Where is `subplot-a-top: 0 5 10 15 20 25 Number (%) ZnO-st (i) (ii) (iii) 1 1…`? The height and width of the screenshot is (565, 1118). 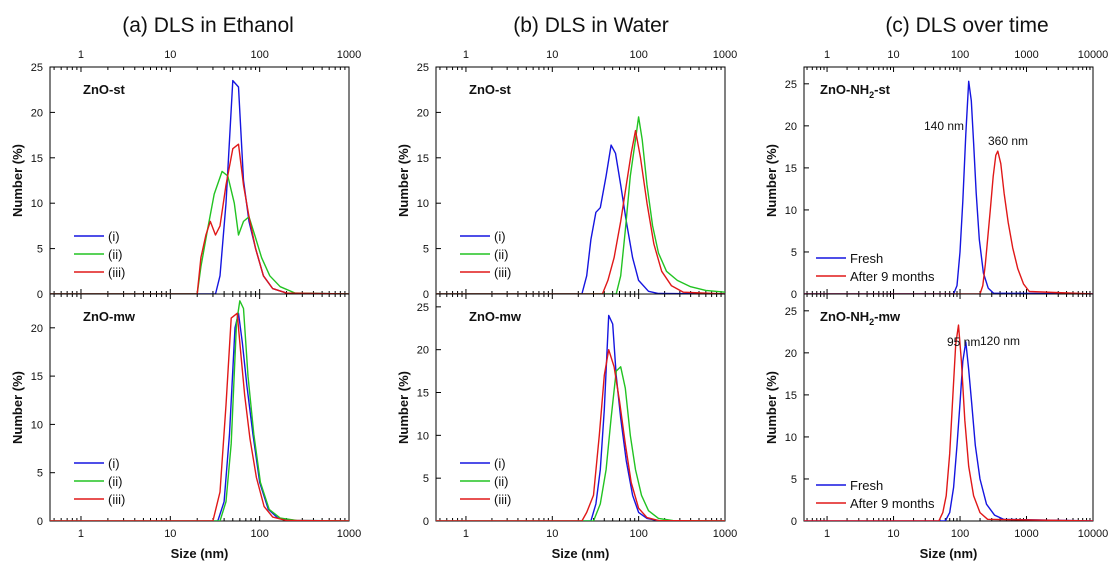 subplot-a-top: 0 5 10 15 20 25 Number (%) ZnO-st (i) (ii) (iii) 1 1… is located at coordinates (185, 175).